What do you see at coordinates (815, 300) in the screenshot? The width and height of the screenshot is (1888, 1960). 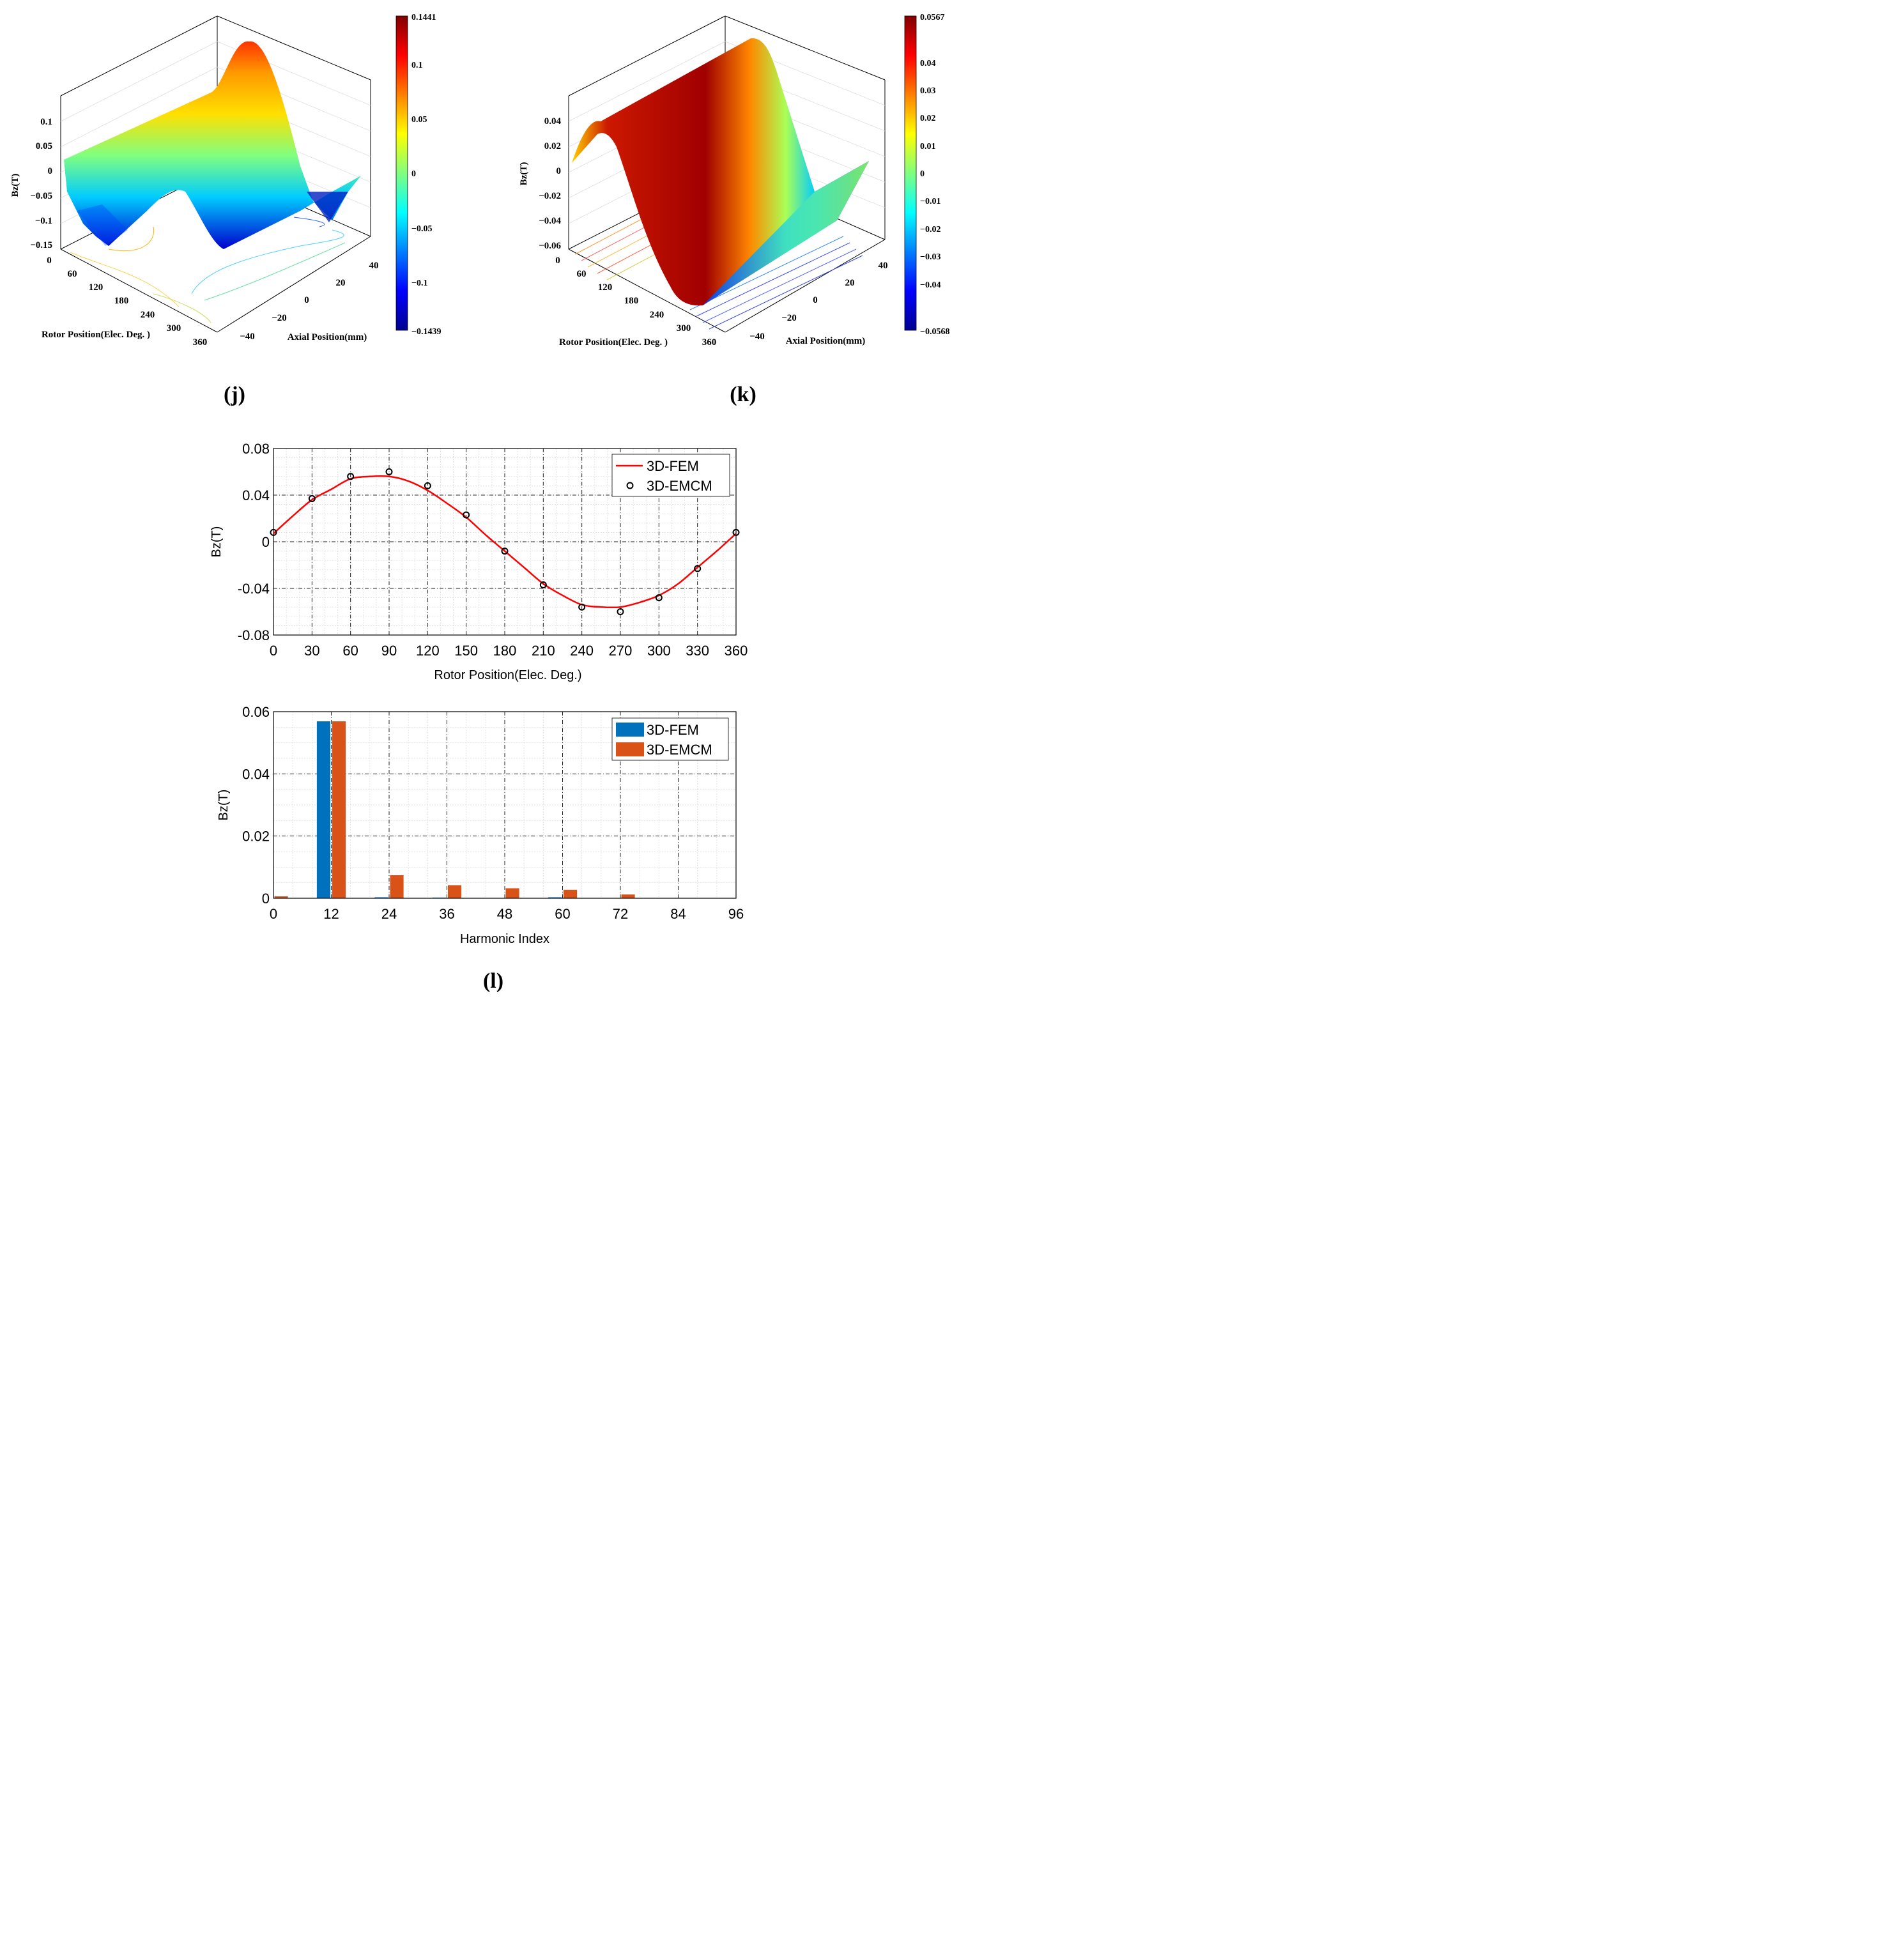 I see `panel-k-ytick: 0` at bounding box center [815, 300].